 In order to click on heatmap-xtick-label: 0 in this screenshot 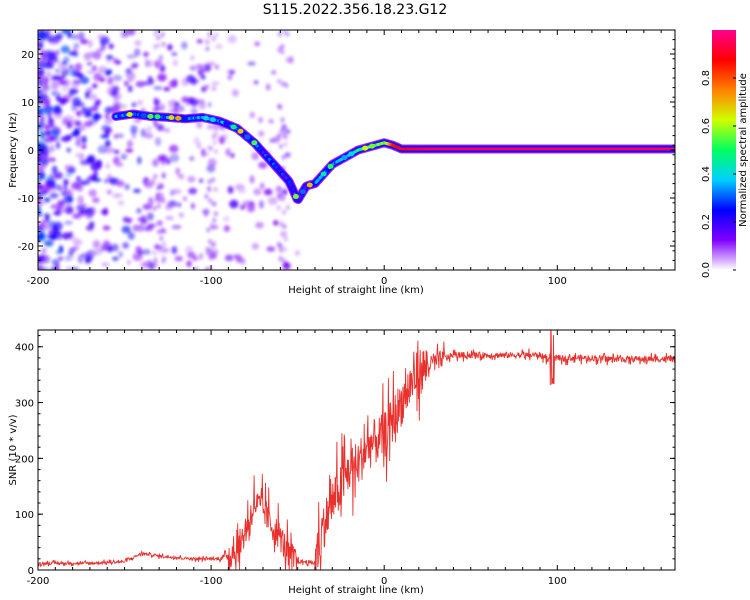, I will do `click(384, 281)`.